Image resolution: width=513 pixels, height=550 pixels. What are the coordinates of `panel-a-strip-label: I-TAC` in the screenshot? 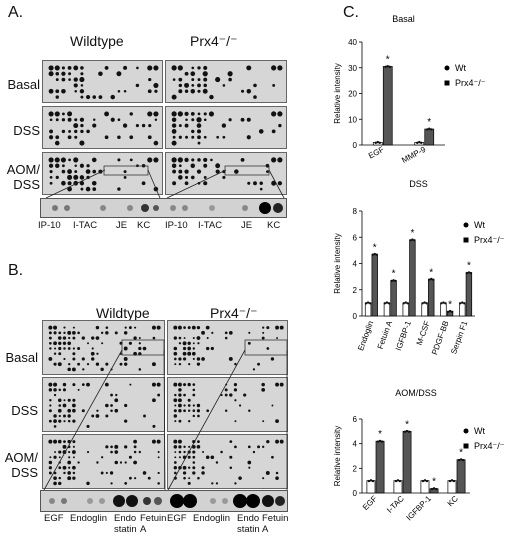 It's located at (210, 225).